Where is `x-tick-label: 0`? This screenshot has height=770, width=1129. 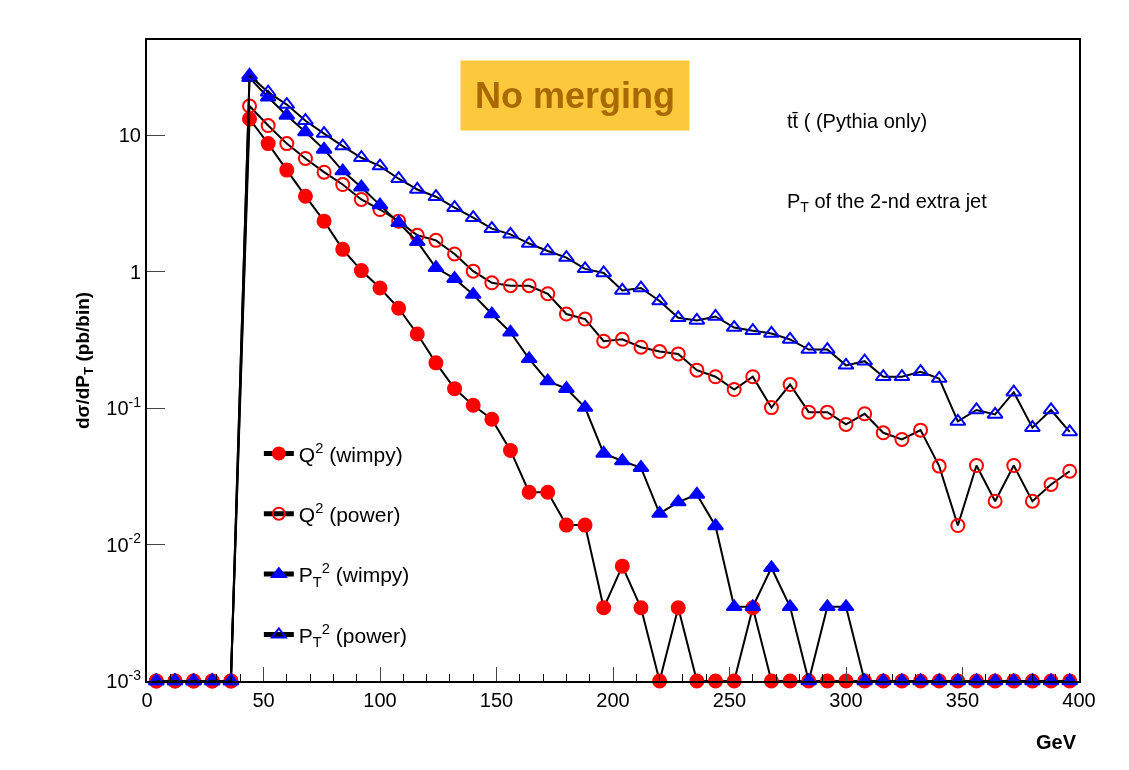 x-tick-label: 0 is located at coordinates (147, 700).